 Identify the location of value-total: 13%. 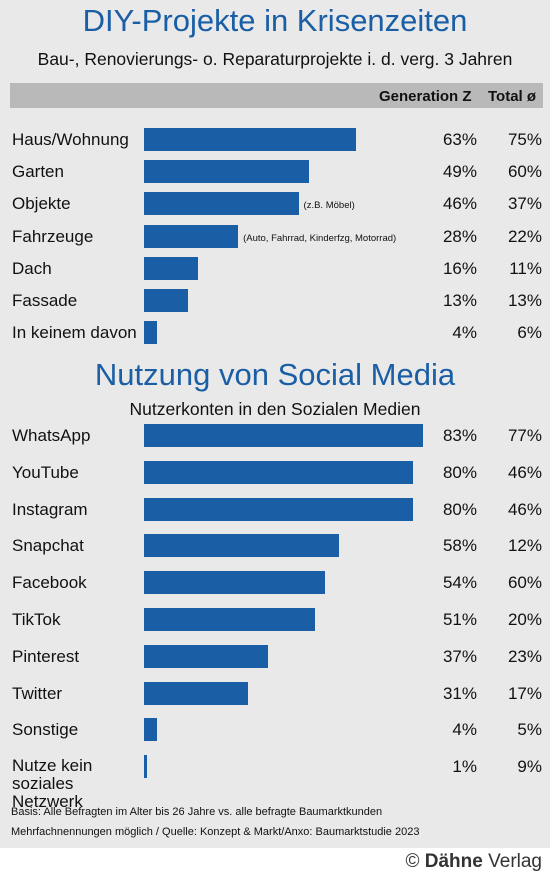
(524, 300).